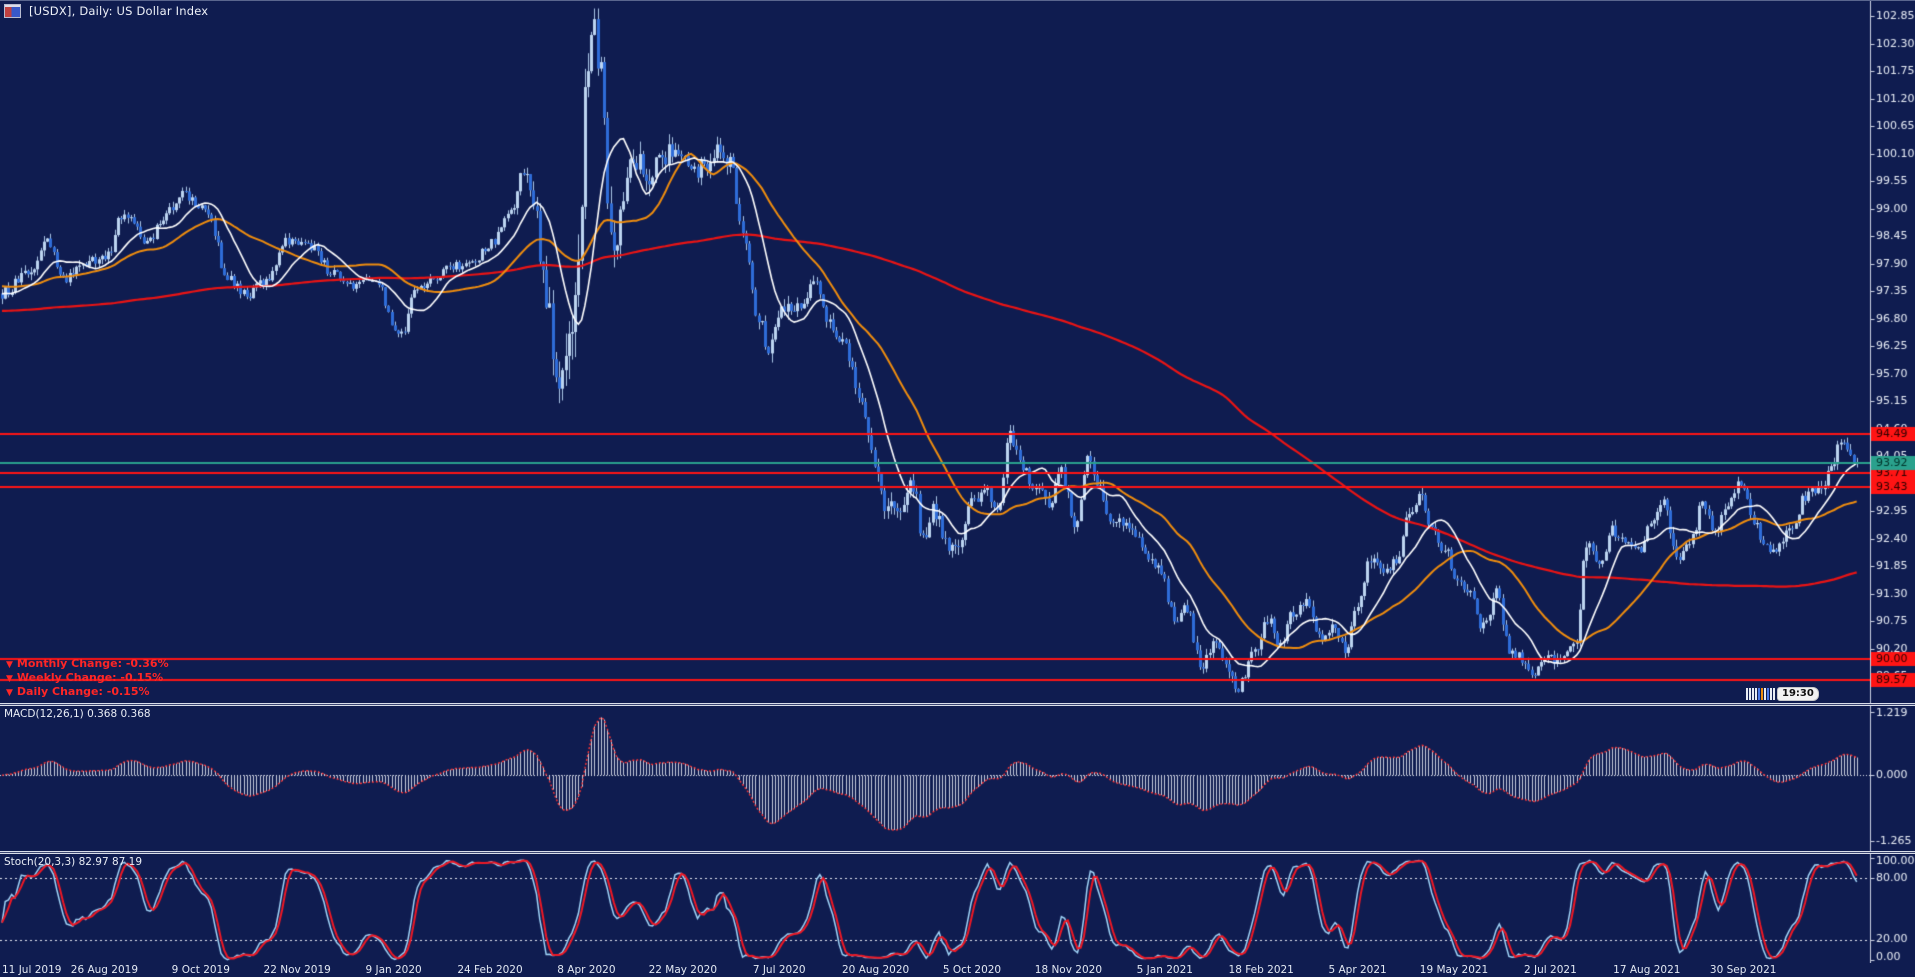 This screenshot has width=1915, height=977. Describe the element at coordinates (683, 970) in the screenshot. I see `date-label: 22 May 2020` at that location.